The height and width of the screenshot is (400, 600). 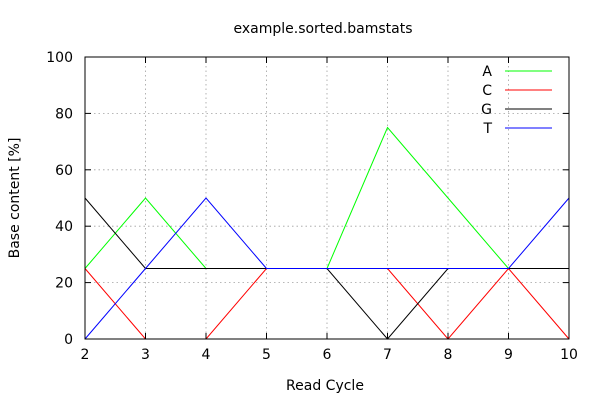 What do you see at coordinates (145, 355) in the screenshot?
I see `x-tick-label: 3` at bounding box center [145, 355].